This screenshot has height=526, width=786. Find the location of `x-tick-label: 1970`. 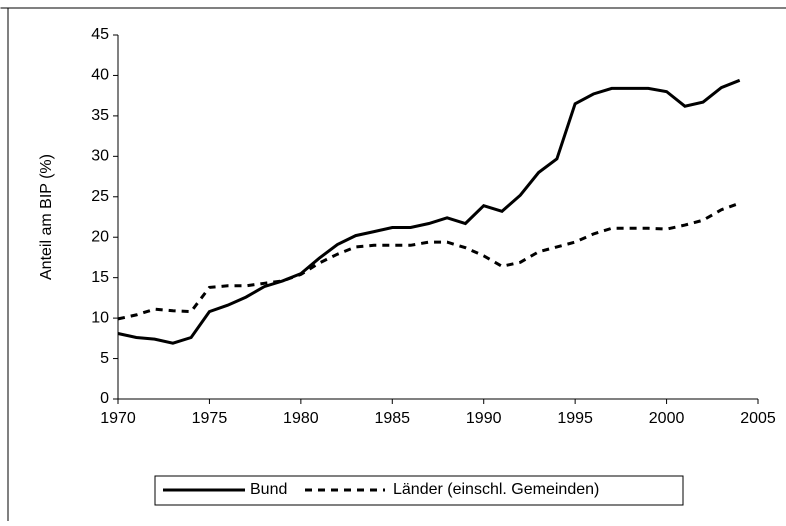

x-tick-label: 1970 is located at coordinates (118, 418).